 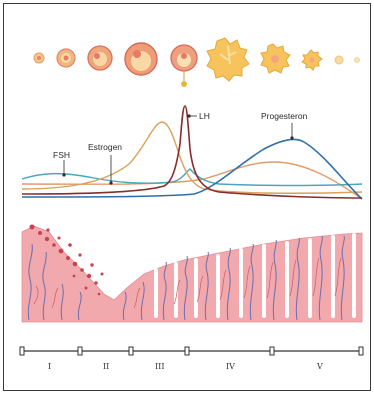 What do you see at coordinates (105, 147) in the screenshot?
I see `estrogen-label: Estrogen` at bounding box center [105, 147].